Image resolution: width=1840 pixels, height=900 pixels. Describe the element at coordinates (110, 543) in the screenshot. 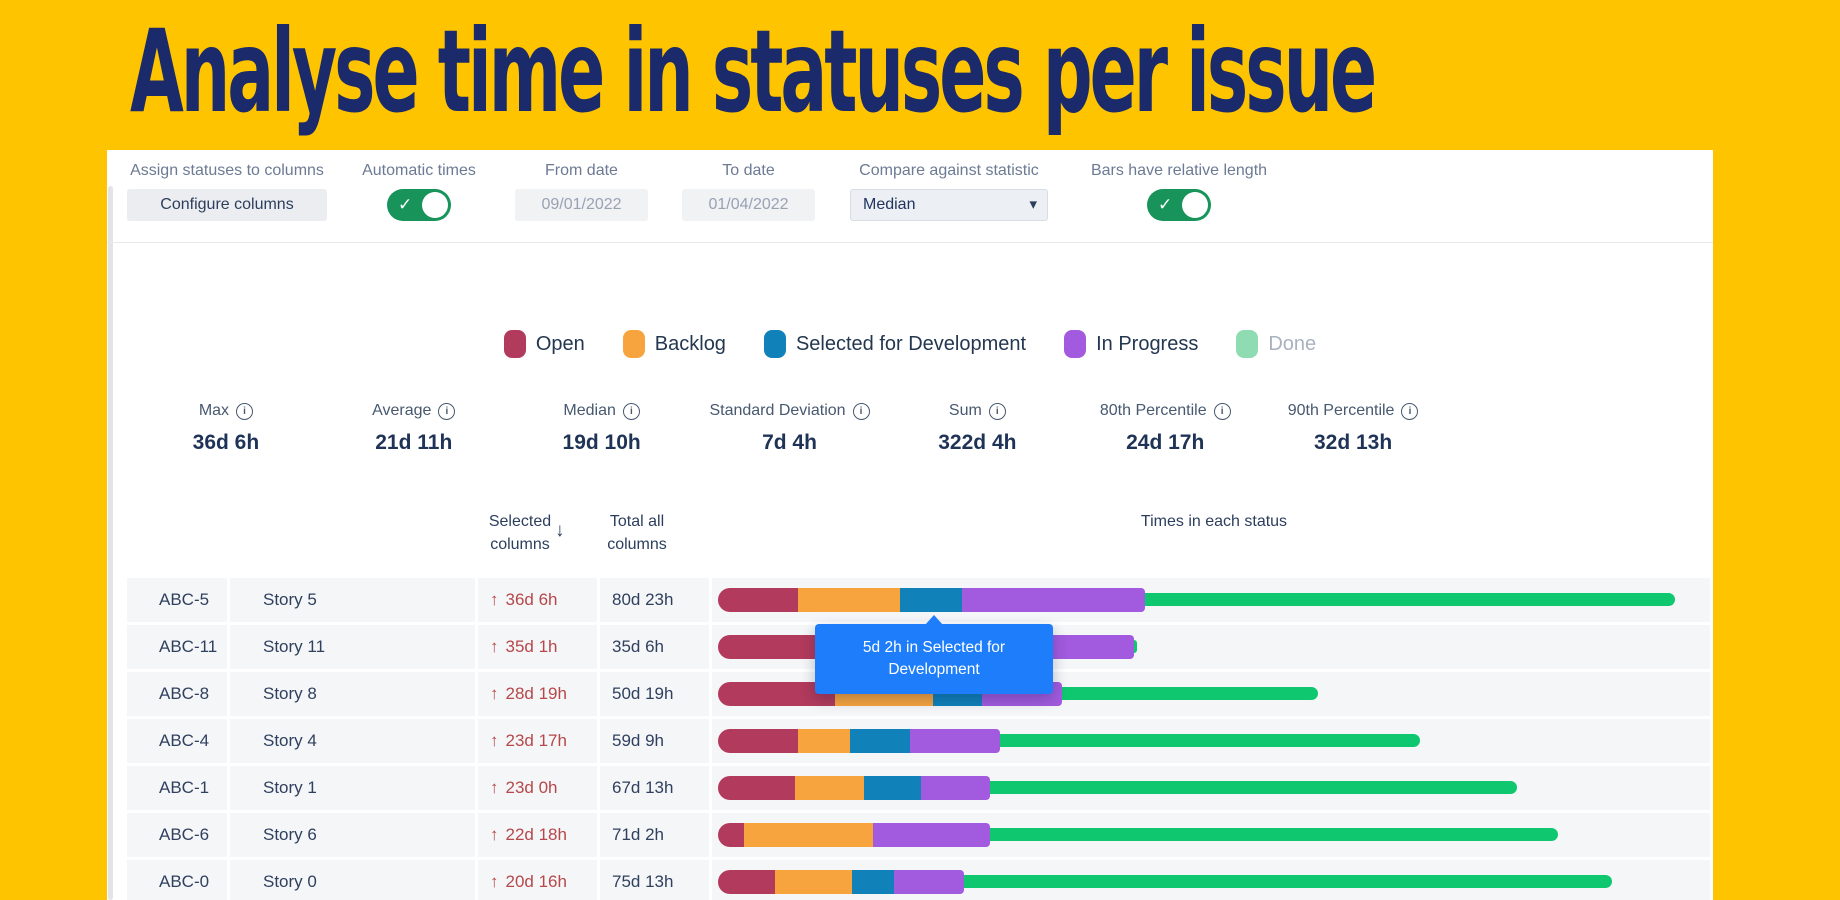

I see `vertical-scrollbar` at that location.